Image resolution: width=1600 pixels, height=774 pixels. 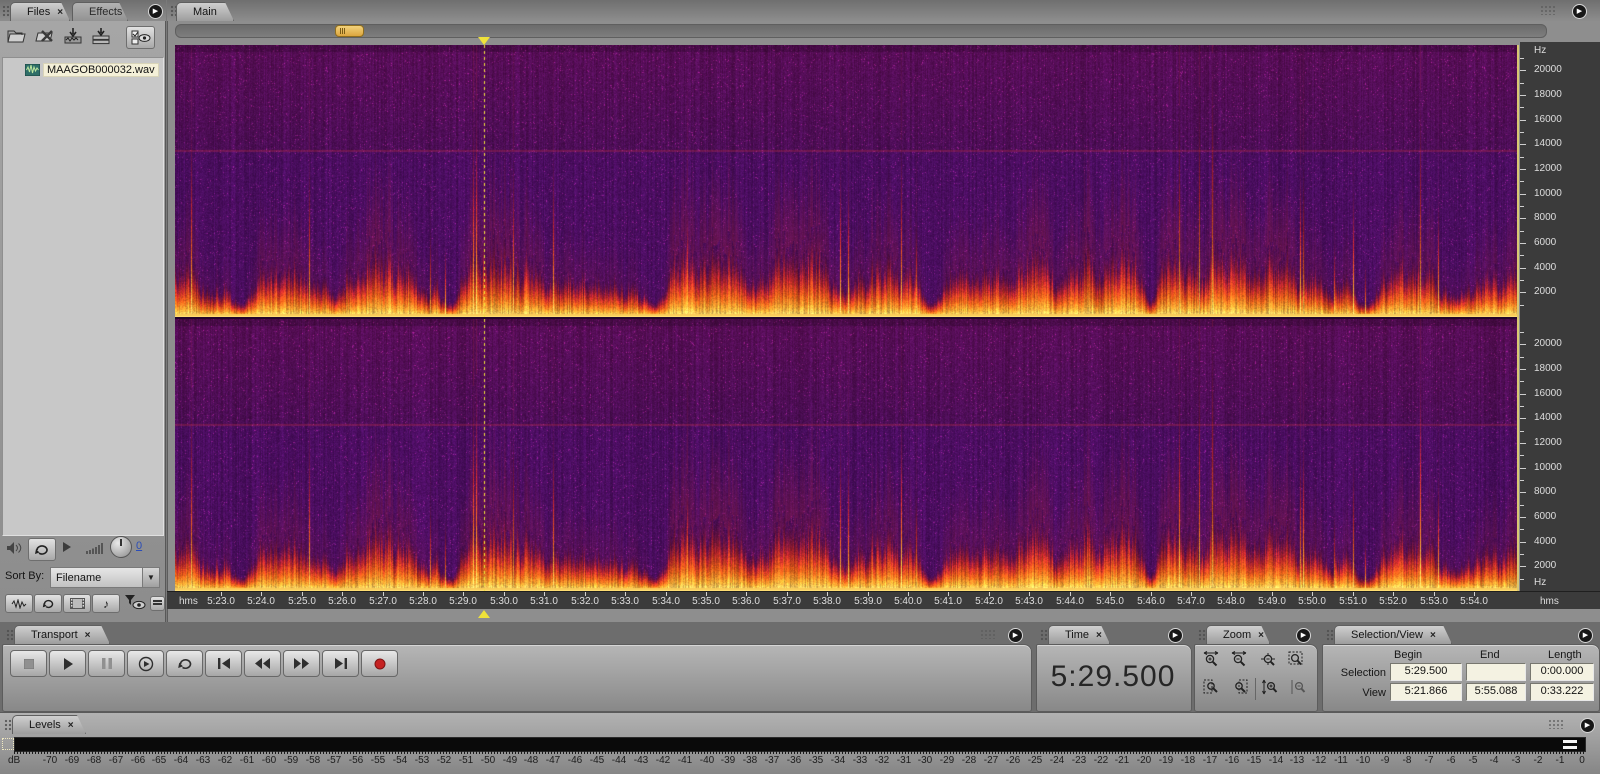 I want to click on zoom-out-horizontal-button, so click(x=1240, y=659).